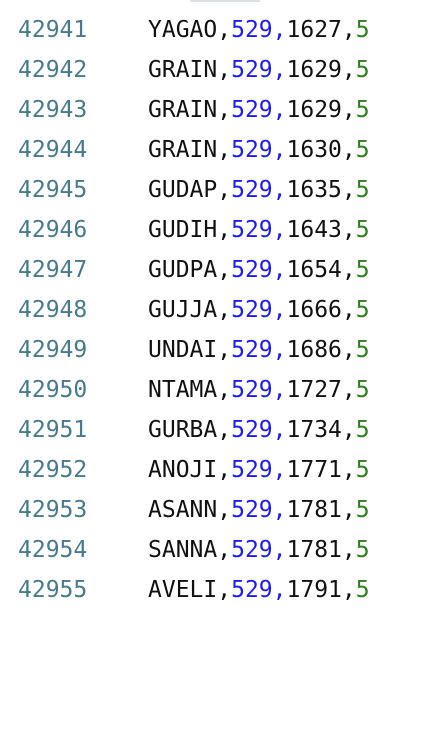 The height and width of the screenshot is (730, 448). I want to click on line-number: 42950, so click(53, 390).